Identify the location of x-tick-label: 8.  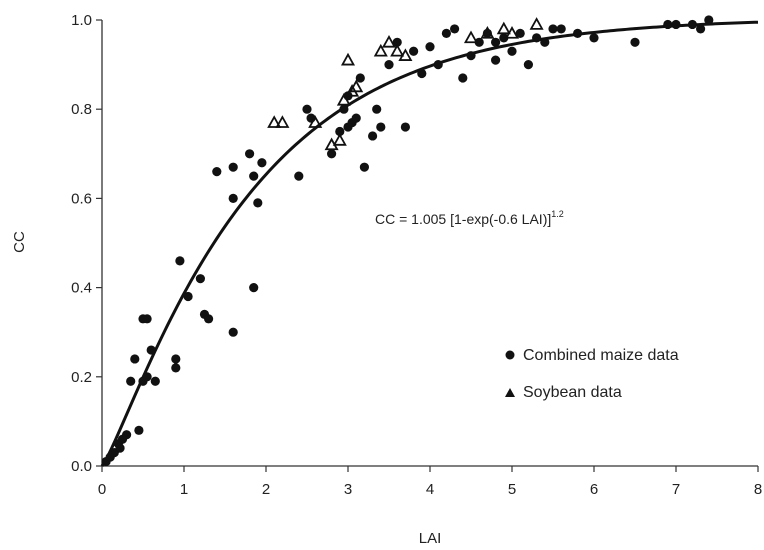
(758, 489).